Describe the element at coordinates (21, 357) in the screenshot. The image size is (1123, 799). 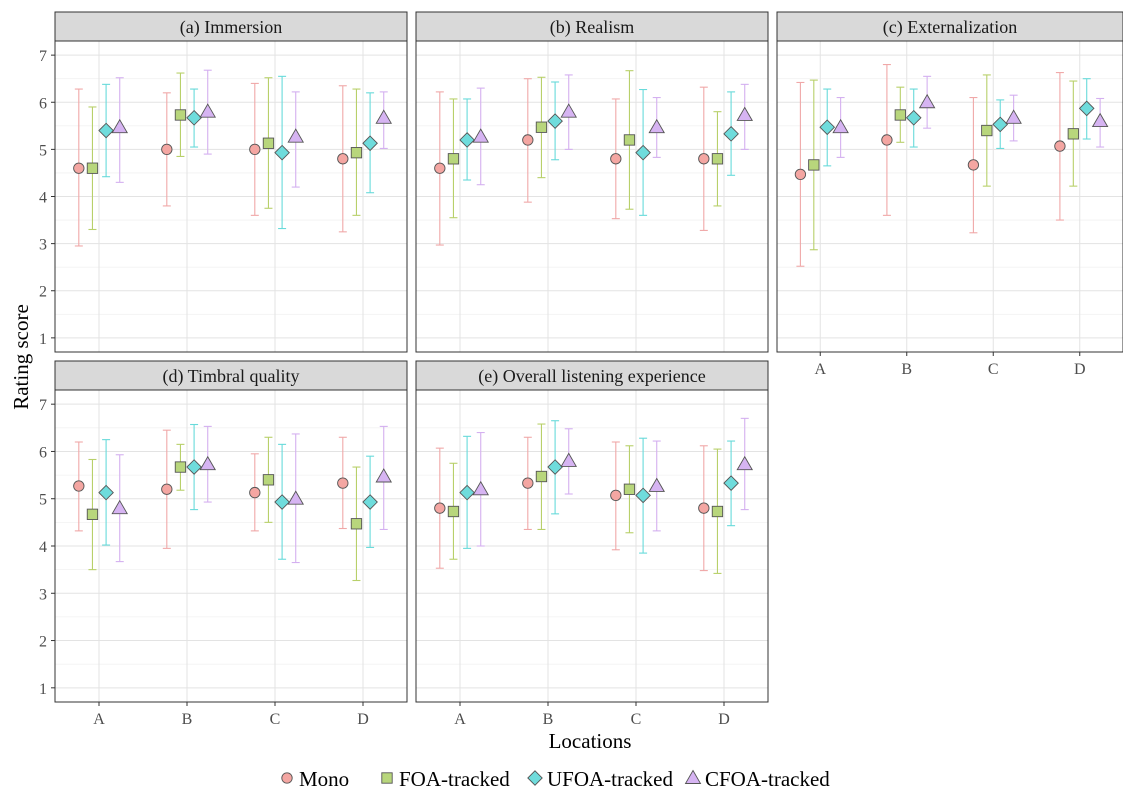
I see `y-axis-title: Rating score` at that location.